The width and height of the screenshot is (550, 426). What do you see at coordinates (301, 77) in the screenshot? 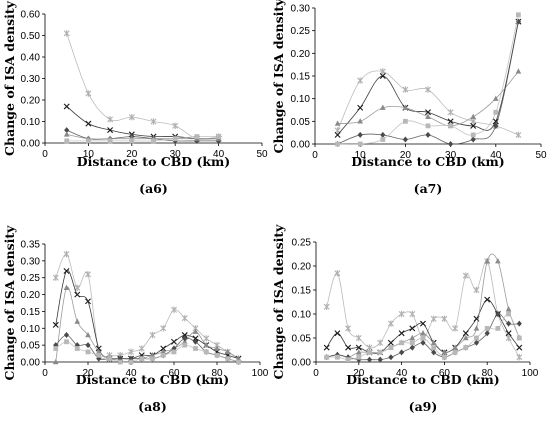
I see `y-tick-label: 0.15` at bounding box center [301, 77].